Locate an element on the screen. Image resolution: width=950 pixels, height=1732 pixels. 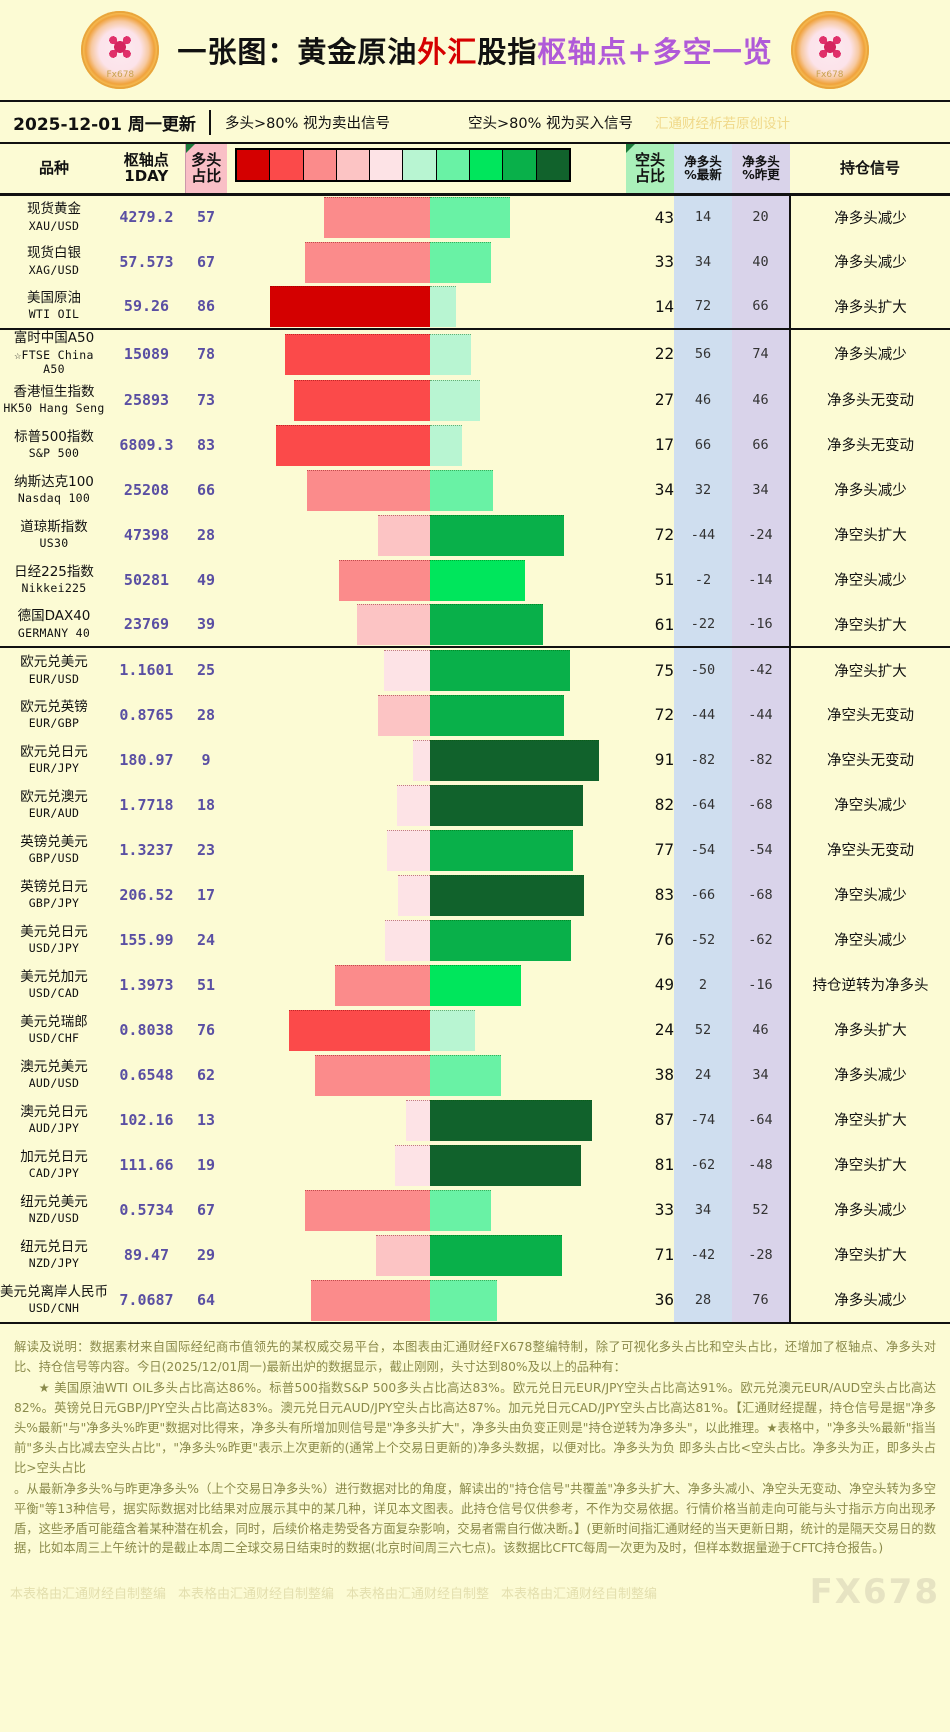
cell-pivot-point: 25893 is located at coordinates (146, 399).